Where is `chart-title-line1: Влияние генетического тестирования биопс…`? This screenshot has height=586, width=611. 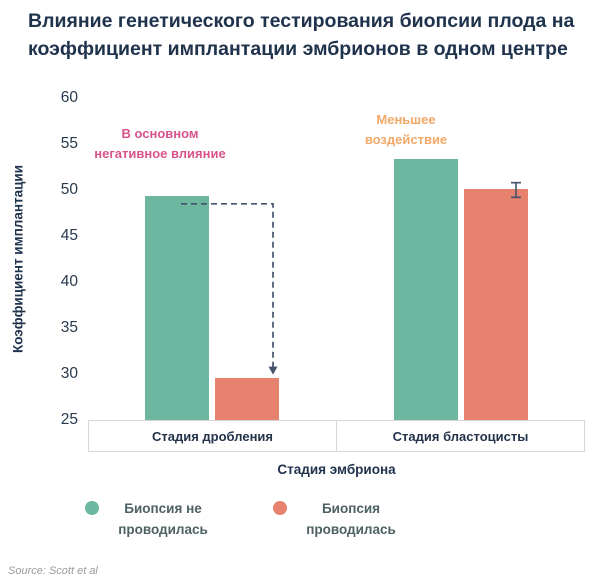
chart-title-line1: Влияние генетического тестирования биопс… is located at coordinates (301, 21).